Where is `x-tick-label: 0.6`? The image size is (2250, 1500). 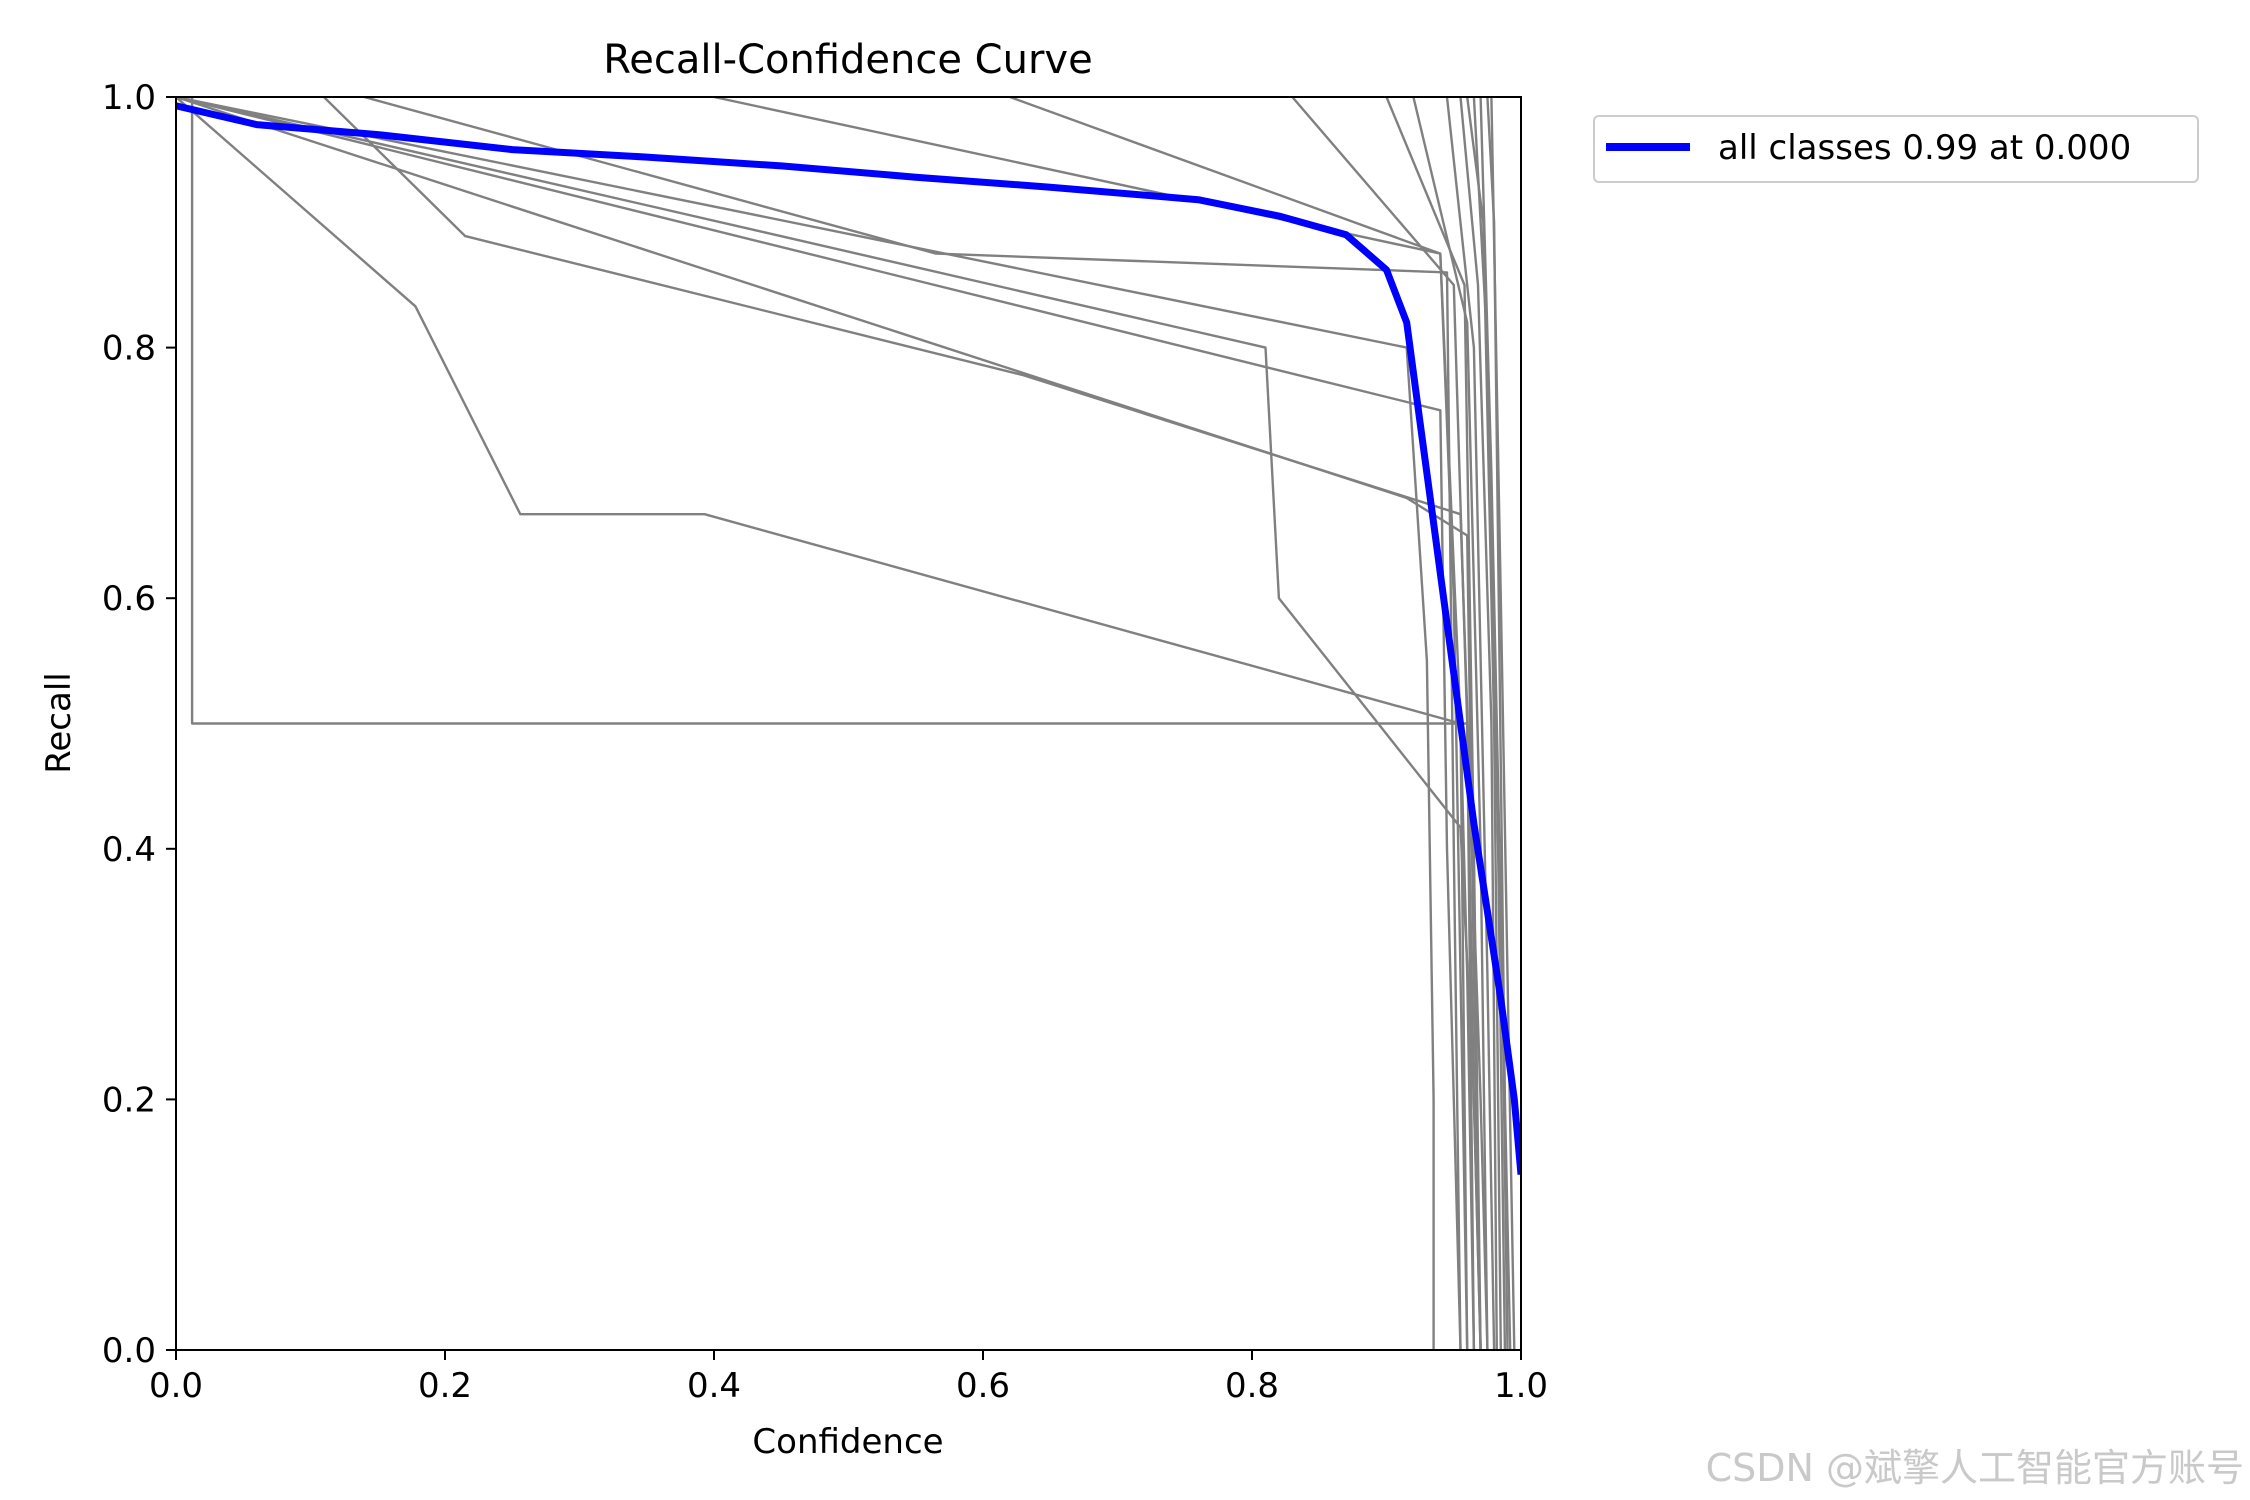 x-tick-label: 0.6 is located at coordinates (983, 1386).